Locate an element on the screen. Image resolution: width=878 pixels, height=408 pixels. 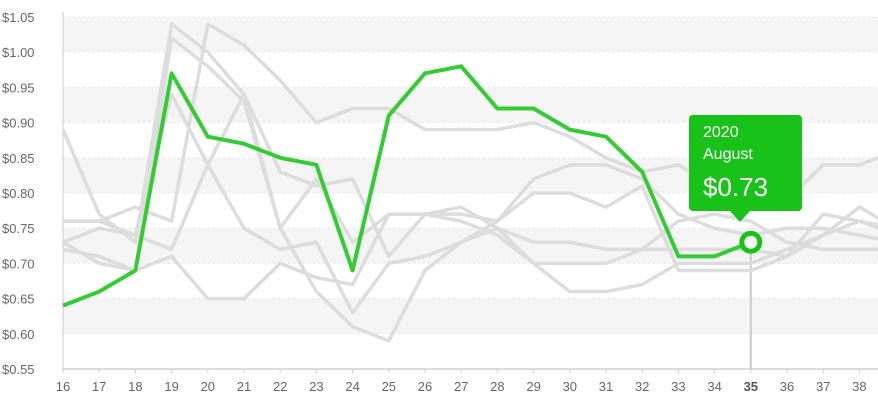
x-tick-label: 32 is located at coordinates (642, 386).